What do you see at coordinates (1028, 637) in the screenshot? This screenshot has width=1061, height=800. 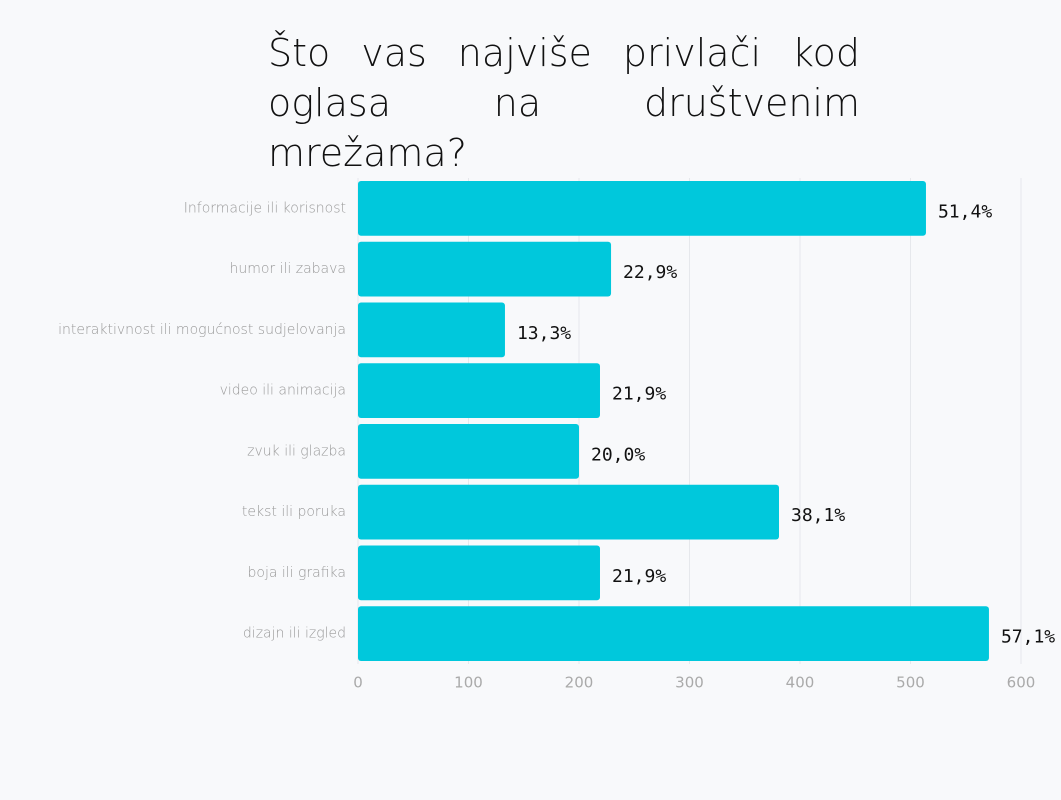 I see `value-label: 57,1%` at bounding box center [1028, 637].